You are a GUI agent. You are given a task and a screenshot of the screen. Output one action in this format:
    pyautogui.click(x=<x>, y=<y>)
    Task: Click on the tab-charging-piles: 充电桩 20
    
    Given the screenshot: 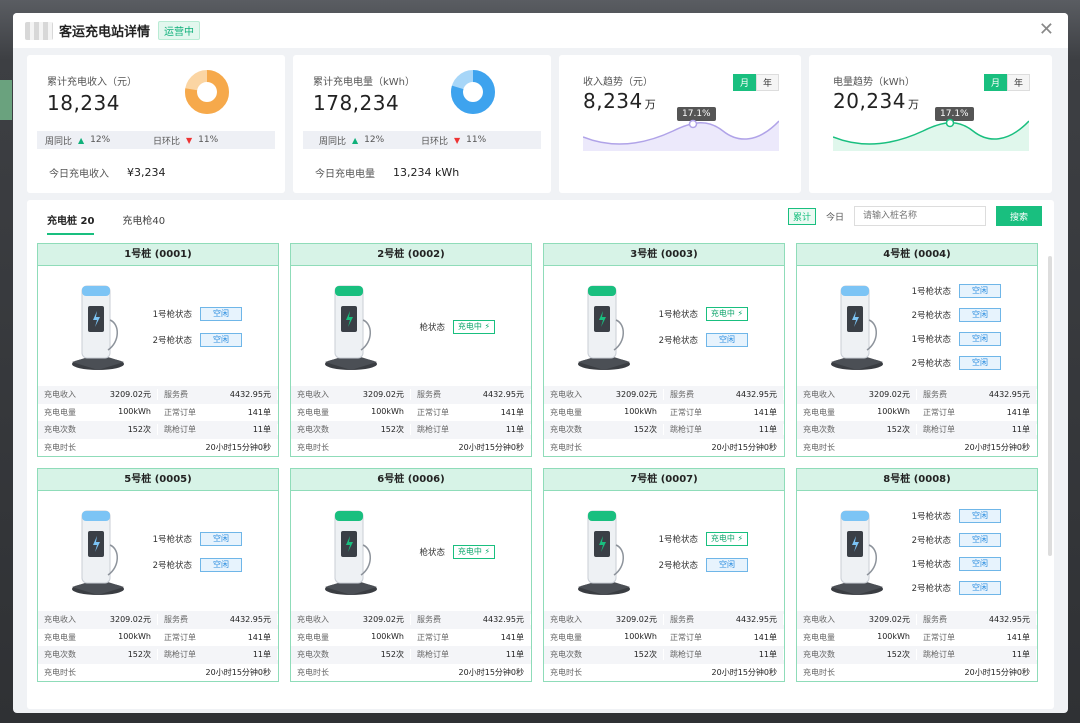 What is the action you would take?
    pyautogui.click(x=71, y=223)
    